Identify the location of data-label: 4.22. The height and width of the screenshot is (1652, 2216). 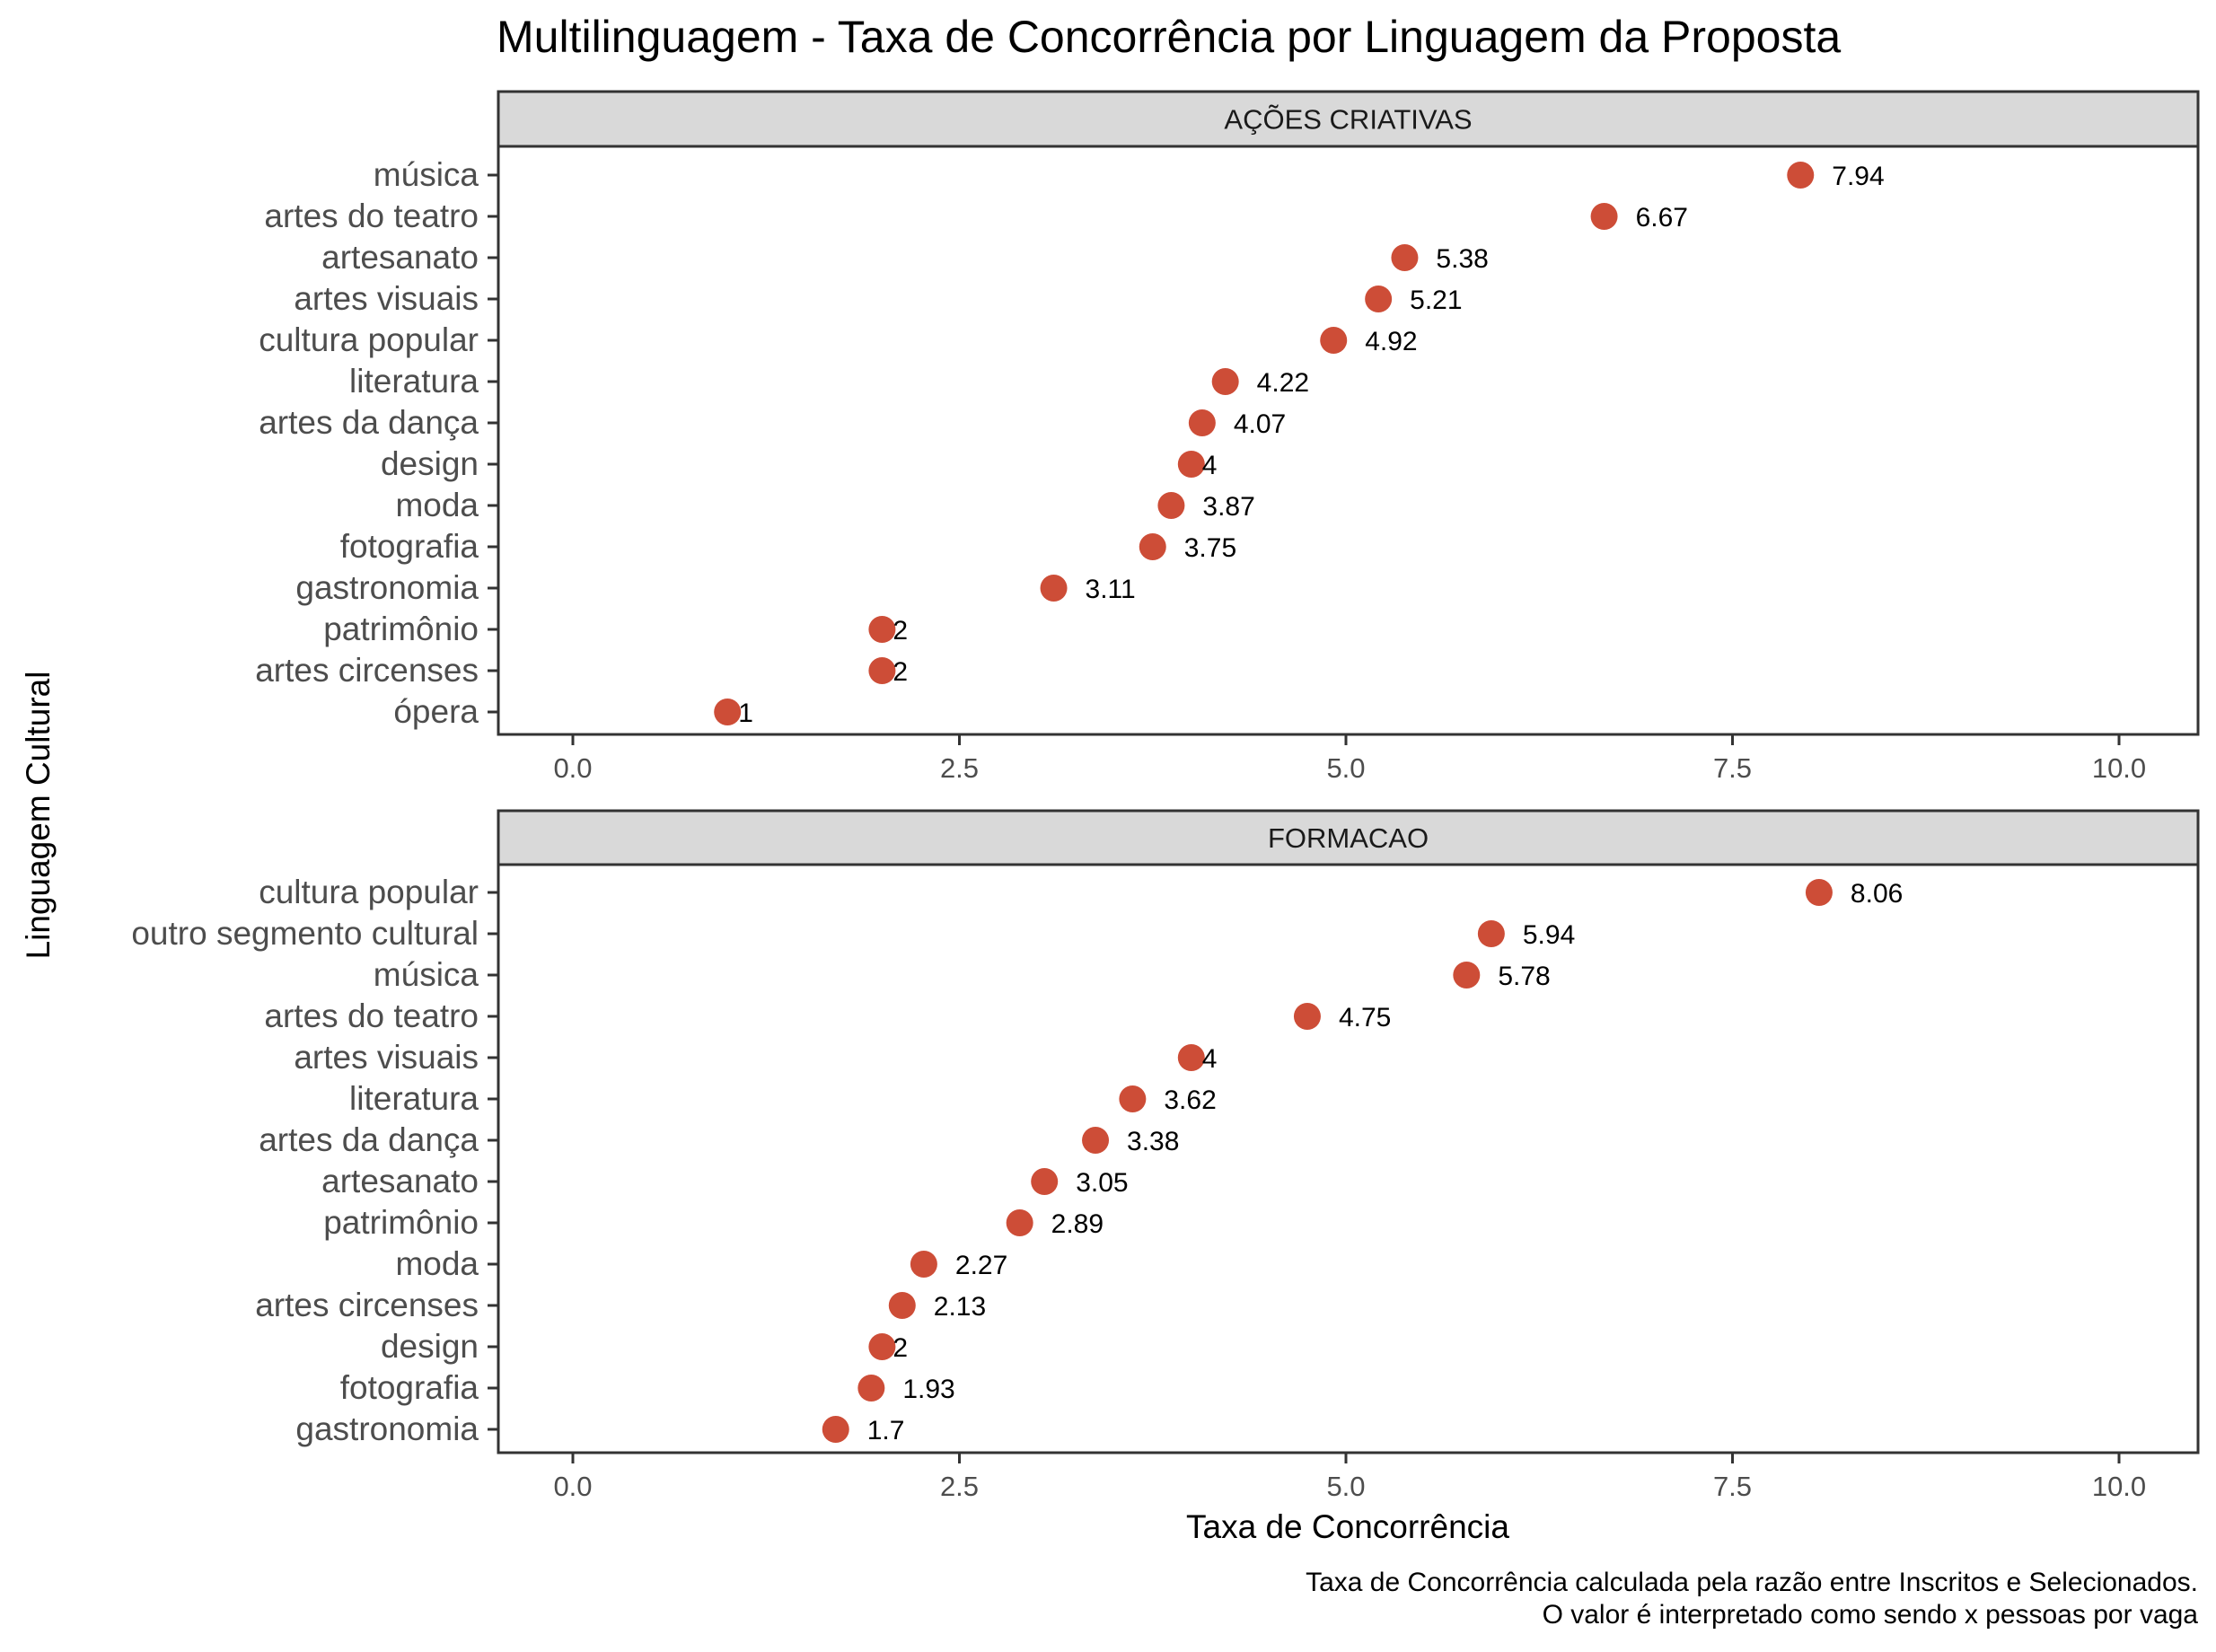
(1283, 383).